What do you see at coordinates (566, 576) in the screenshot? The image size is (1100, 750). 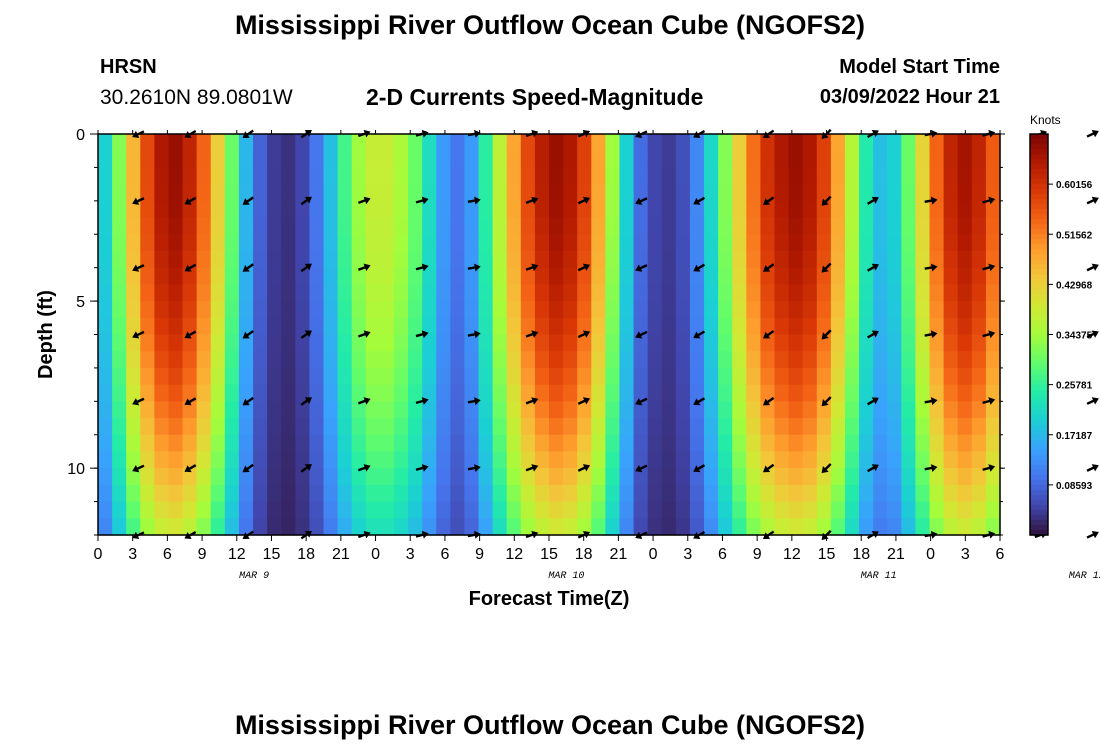 I see `date-label: MAR 10` at bounding box center [566, 576].